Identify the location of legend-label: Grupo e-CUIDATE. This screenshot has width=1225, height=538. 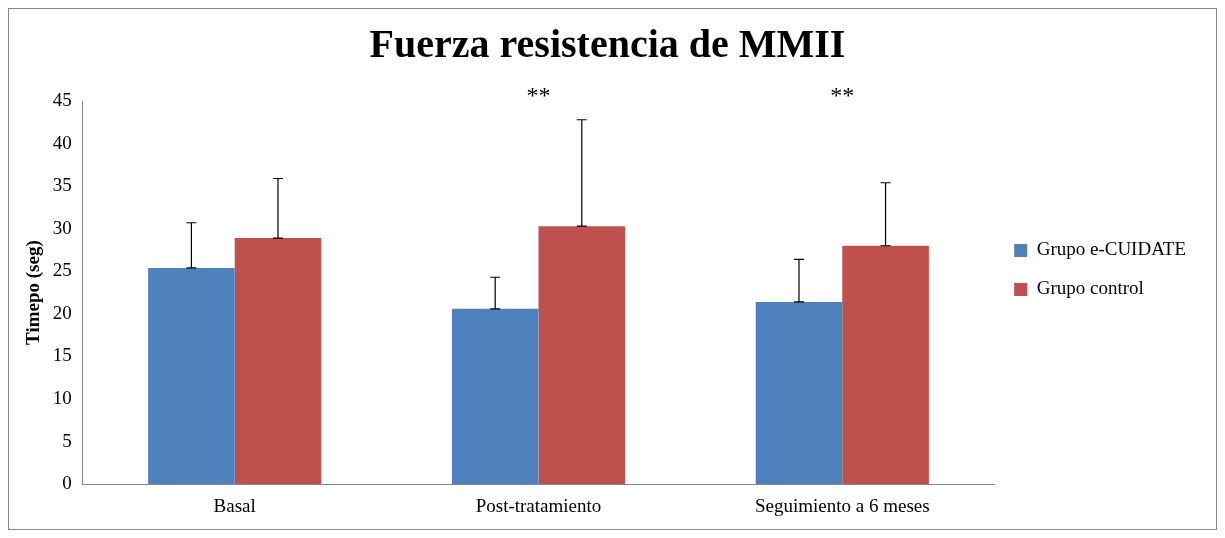
(1111, 249).